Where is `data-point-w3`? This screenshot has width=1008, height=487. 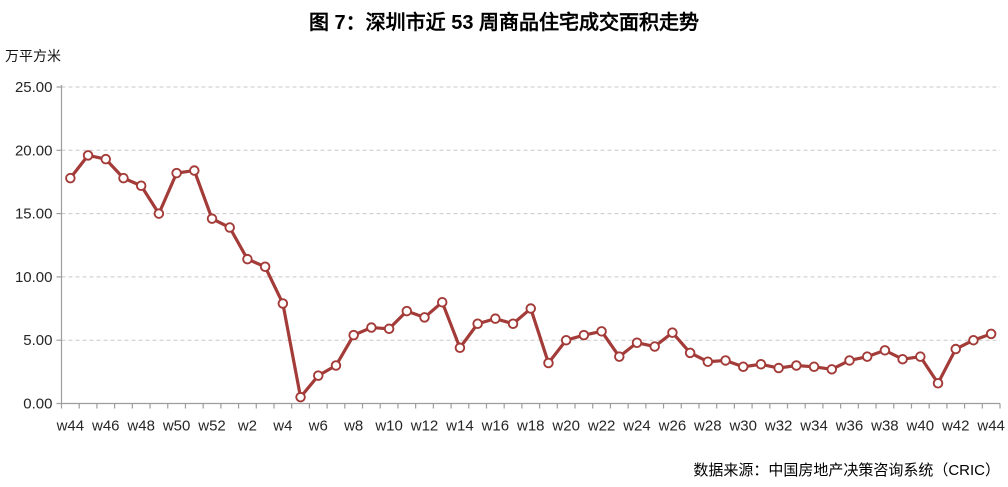 data-point-w3 is located at coordinates (265, 267).